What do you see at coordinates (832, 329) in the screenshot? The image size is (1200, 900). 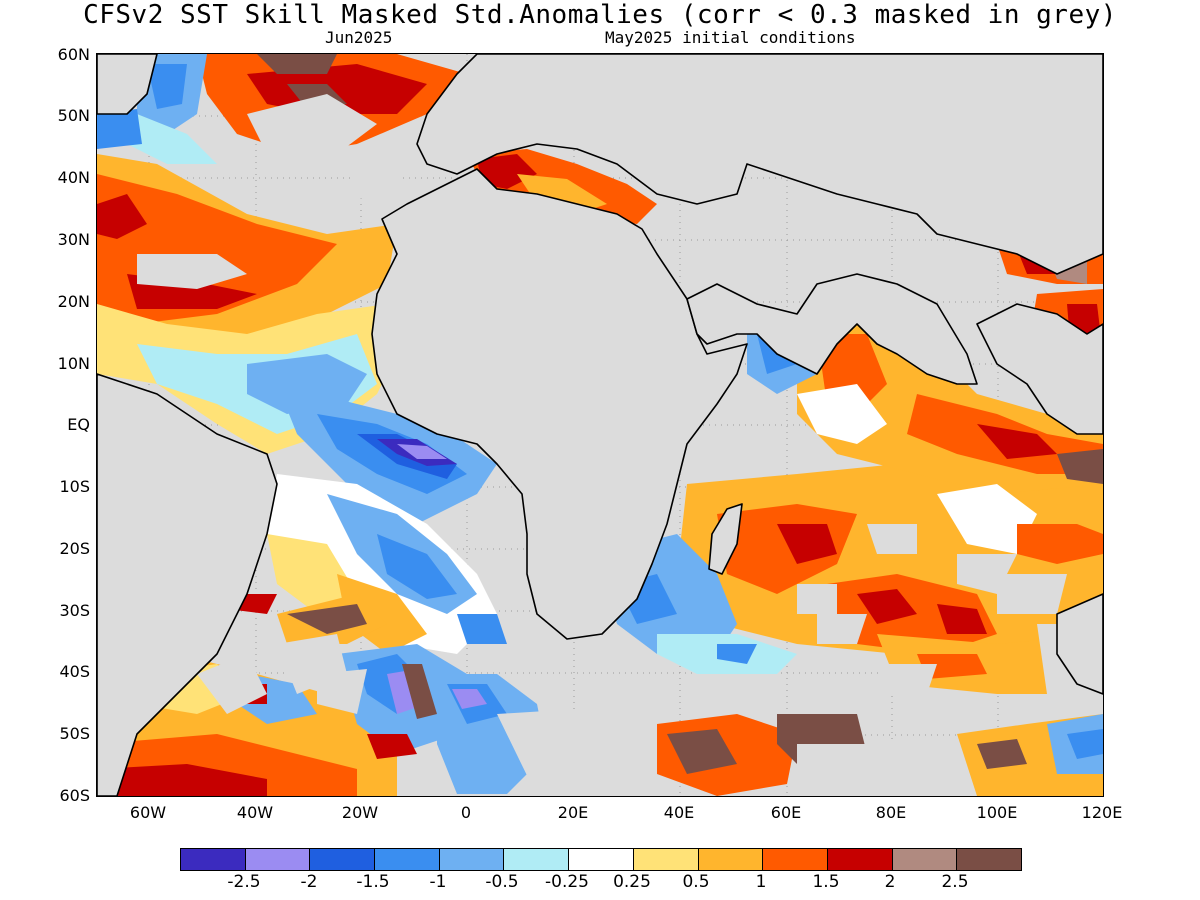 I see `arabia-india` at bounding box center [832, 329].